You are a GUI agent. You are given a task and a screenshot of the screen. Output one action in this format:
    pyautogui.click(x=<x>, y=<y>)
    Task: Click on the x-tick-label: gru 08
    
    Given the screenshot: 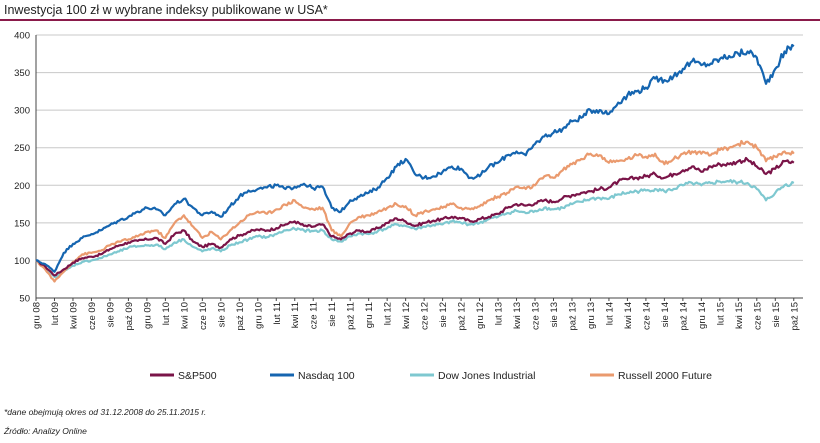 What is the action you would take?
    pyautogui.click(x=37, y=315)
    